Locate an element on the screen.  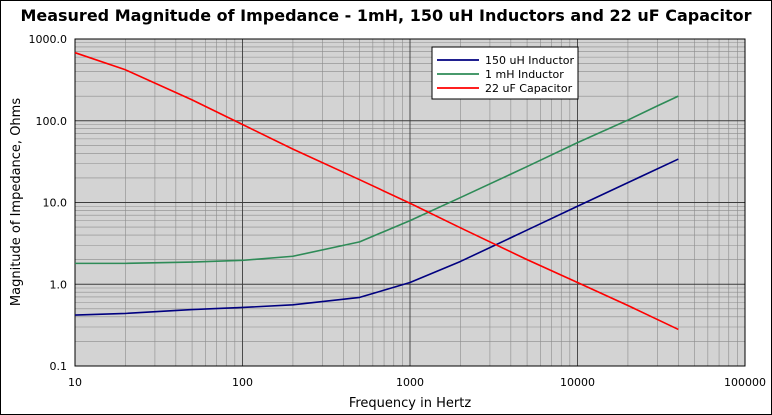
y-tick-label: 10.0 is located at coordinates (55, 203).